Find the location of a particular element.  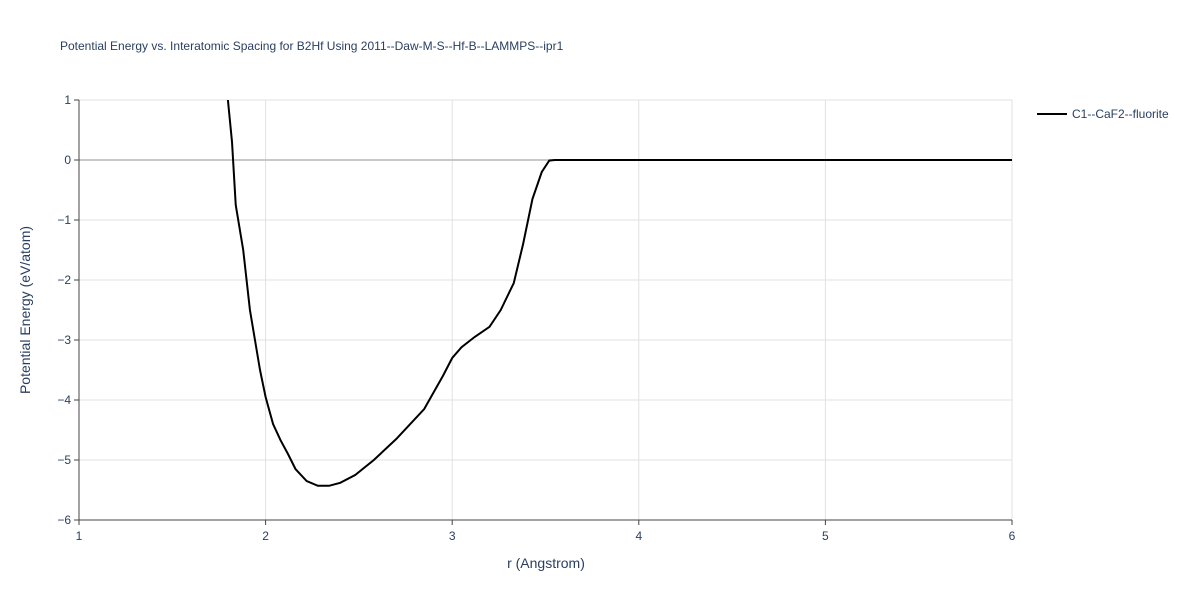

y-tick-label: 0 is located at coordinates (67, 160).